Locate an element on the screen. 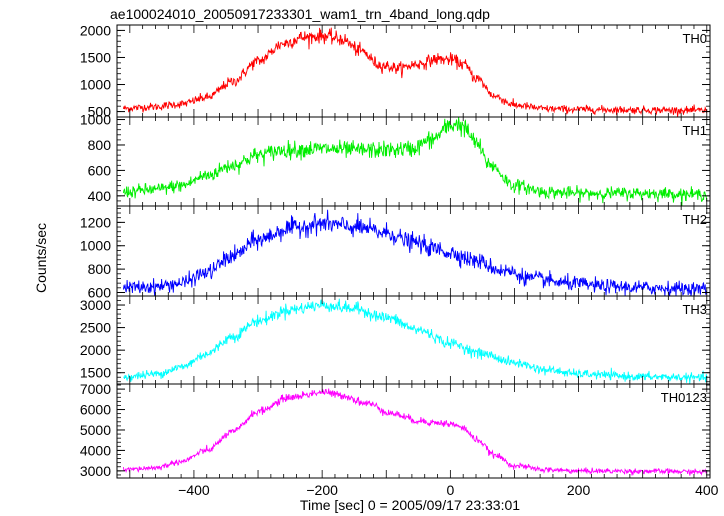  series-line-th3 is located at coordinates (415, 341).